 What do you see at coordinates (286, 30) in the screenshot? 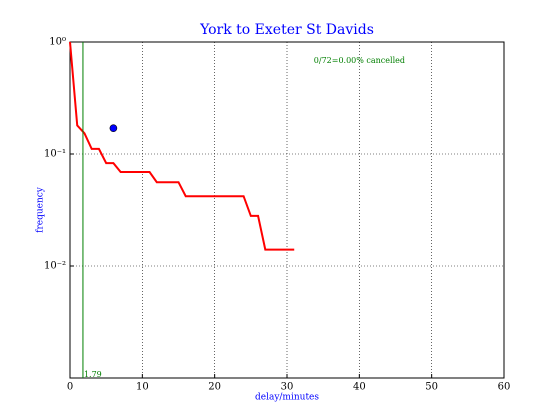
I see `chart-title: York to Exeter St Davids` at bounding box center [286, 30].